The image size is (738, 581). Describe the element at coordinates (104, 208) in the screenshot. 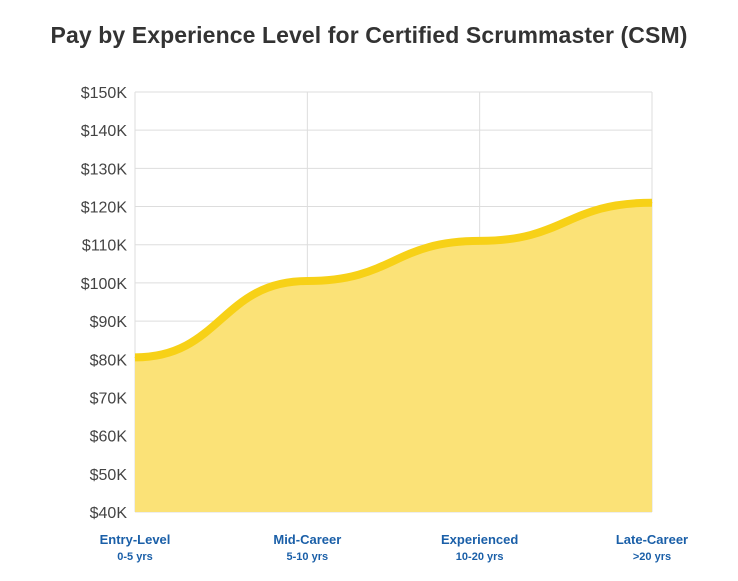

I see `y-tick-label: $120K` at that location.